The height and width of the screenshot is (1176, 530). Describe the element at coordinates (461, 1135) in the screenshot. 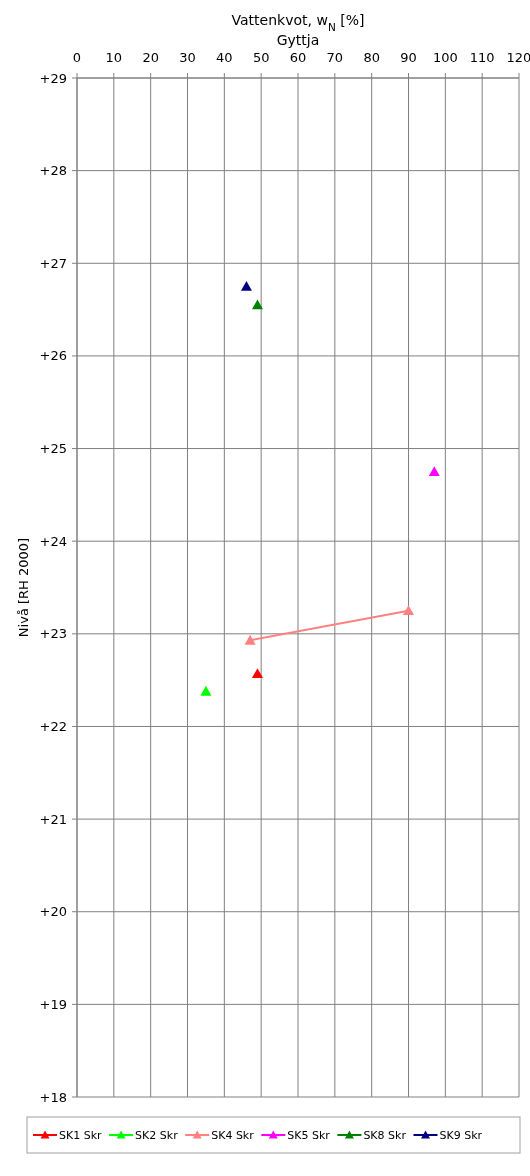

I see `legend-label: SK9 Skr` at that location.